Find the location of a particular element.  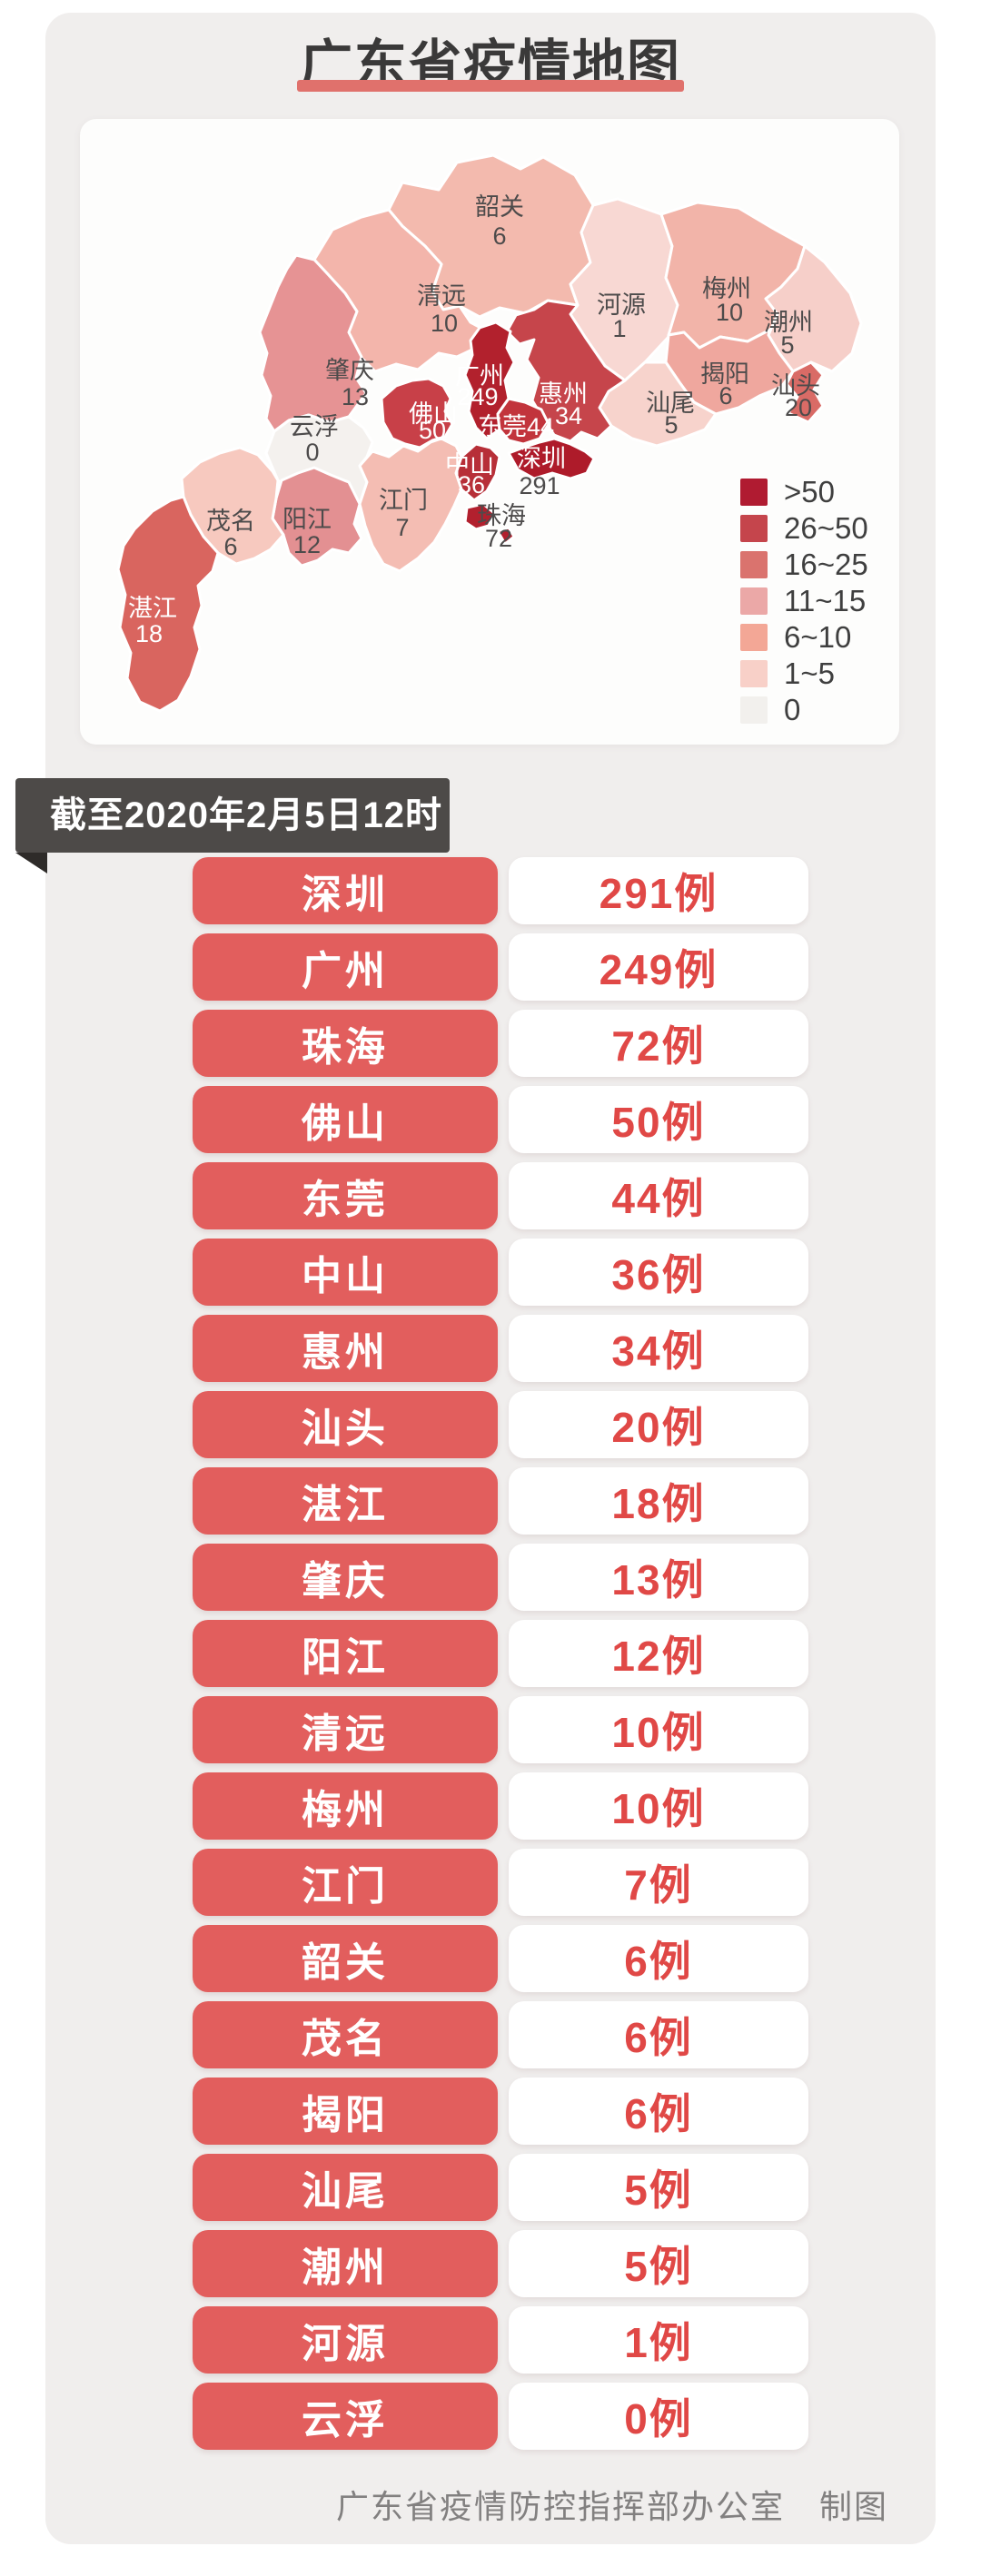

region-dongguan is located at coordinates (523, 421).